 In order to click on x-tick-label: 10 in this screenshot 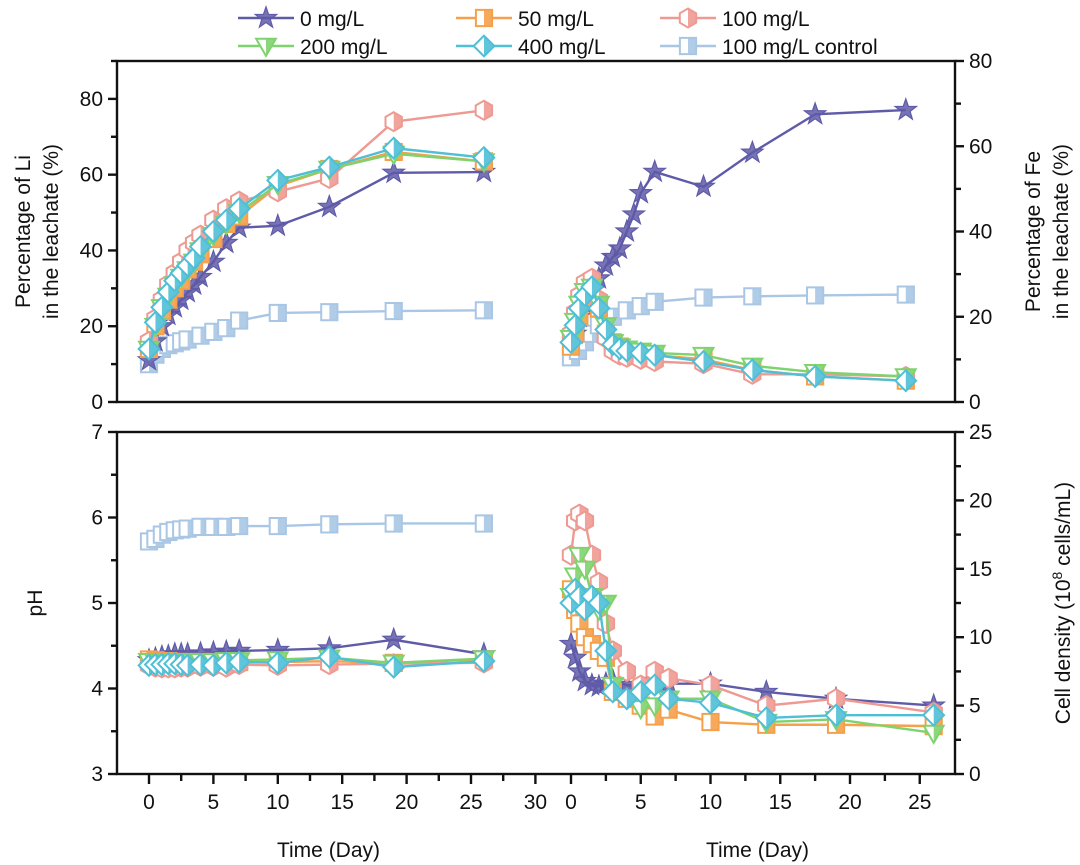, I will do `click(277, 802)`.